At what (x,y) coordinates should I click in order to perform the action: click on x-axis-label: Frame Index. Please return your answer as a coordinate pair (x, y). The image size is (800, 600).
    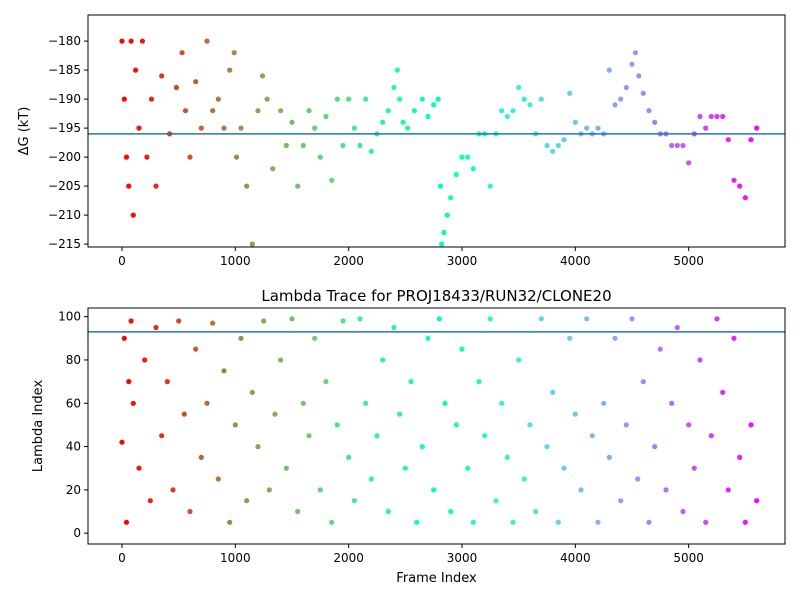
    Looking at the image, I should click on (436, 578).